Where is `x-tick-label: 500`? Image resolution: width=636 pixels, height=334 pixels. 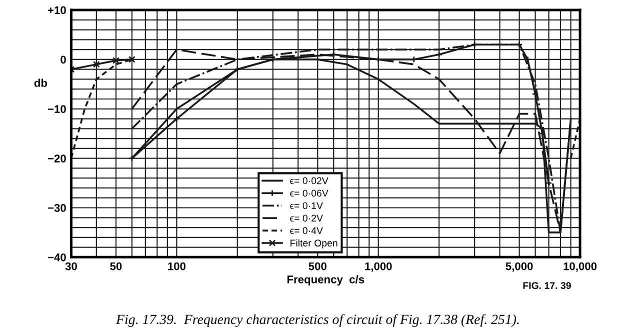
x-tick-label: 500 is located at coordinates (317, 266).